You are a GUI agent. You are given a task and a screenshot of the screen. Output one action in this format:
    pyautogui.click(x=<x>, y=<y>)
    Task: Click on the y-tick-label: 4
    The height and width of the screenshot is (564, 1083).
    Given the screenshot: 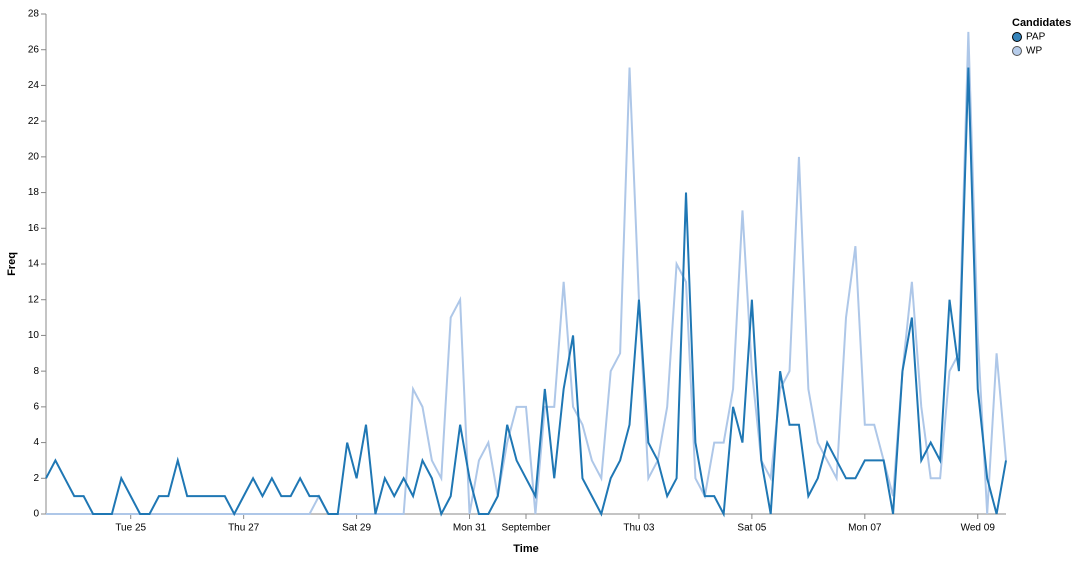 What is the action you would take?
    pyautogui.click(x=36, y=442)
    